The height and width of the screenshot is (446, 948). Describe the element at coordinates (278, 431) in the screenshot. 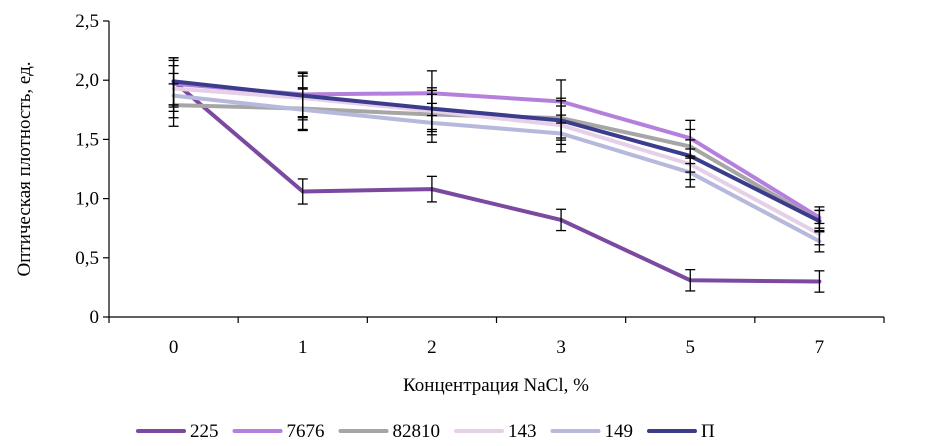

I see `legend-item: 7676` at that location.